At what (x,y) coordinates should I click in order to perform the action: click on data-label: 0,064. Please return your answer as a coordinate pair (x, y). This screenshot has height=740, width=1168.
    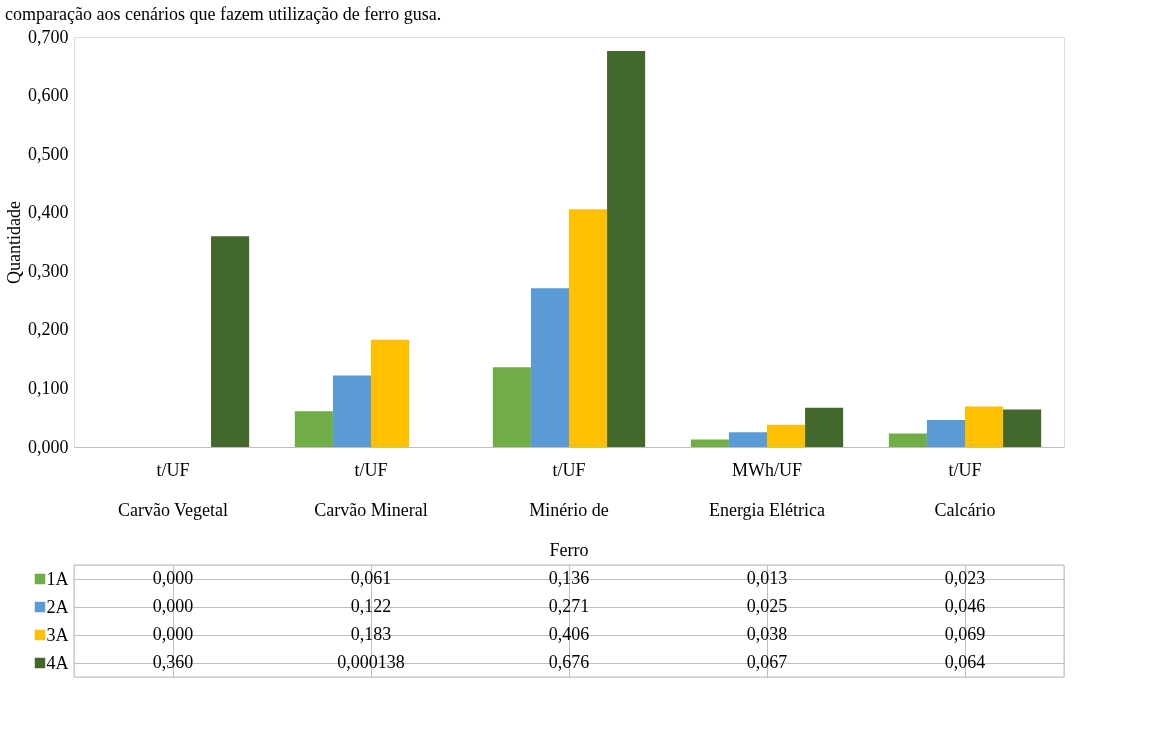
    Looking at the image, I should click on (965, 662).